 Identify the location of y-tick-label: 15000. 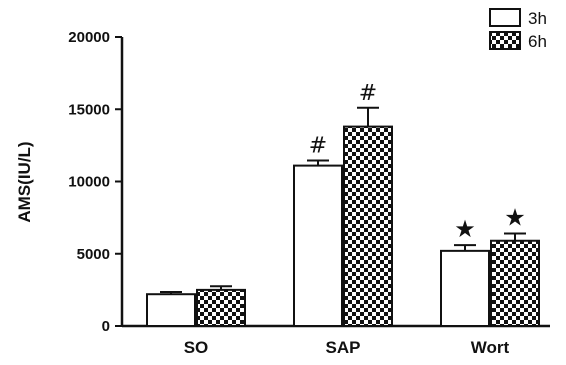
(89, 109).